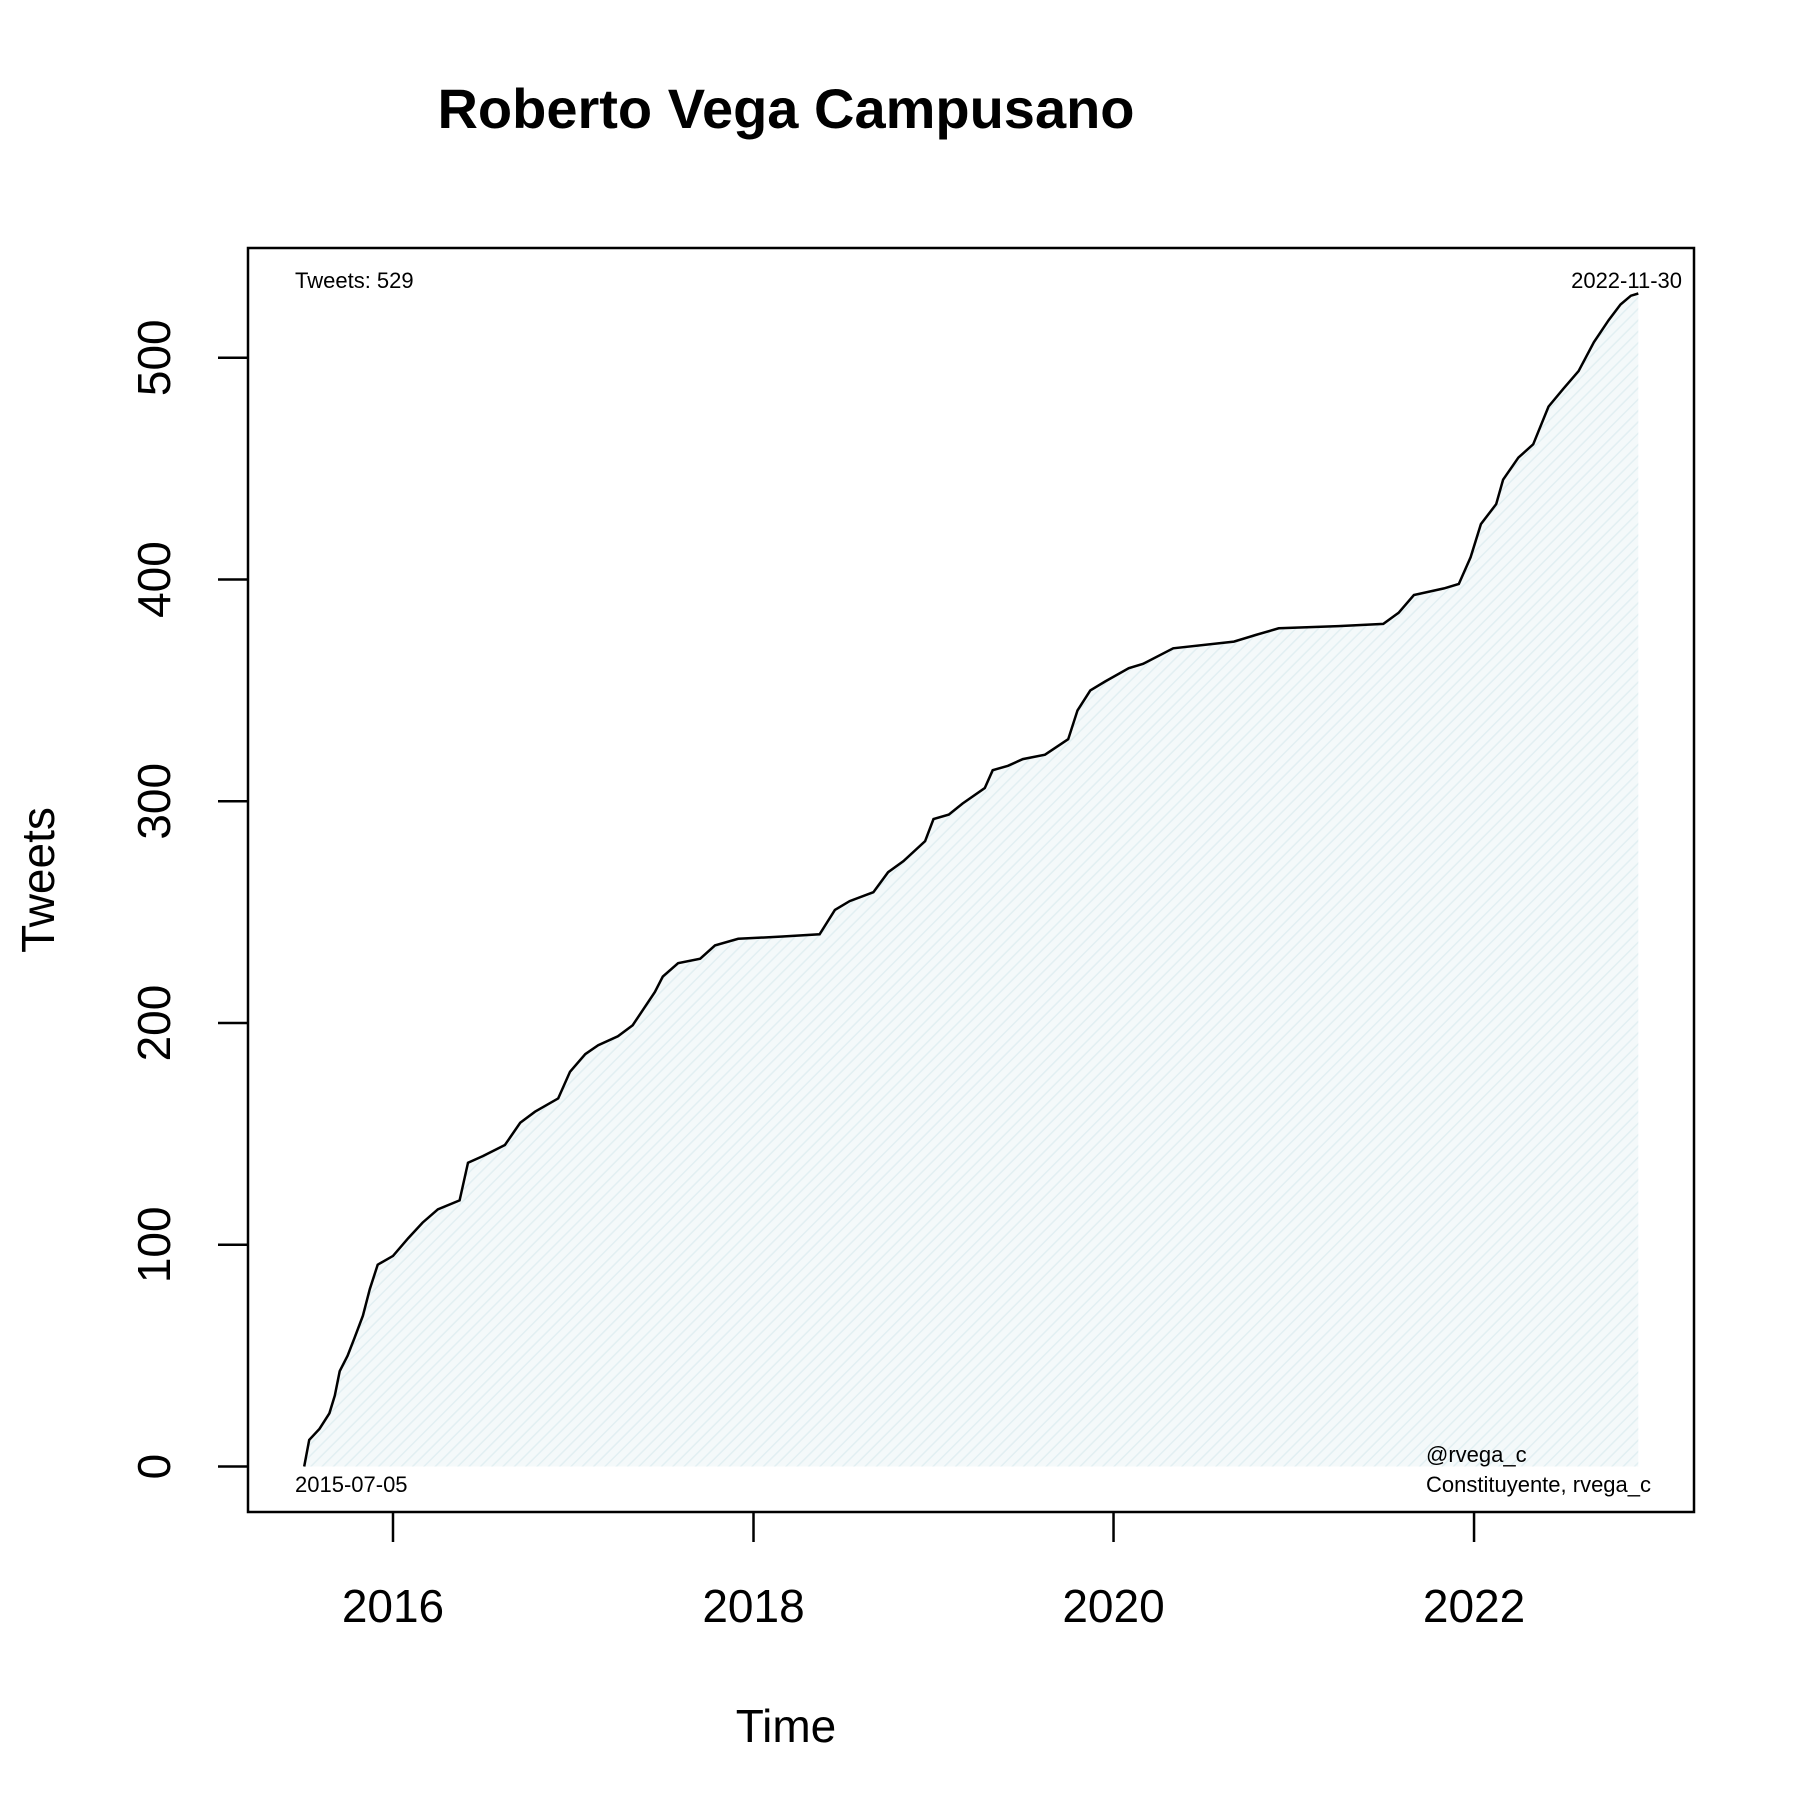 The width and height of the screenshot is (1800, 1800). What do you see at coordinates (1626, 280) in the screenshot?
I see `end-date-annotation: 2022-11-30` at bounding box center [1626, 280].